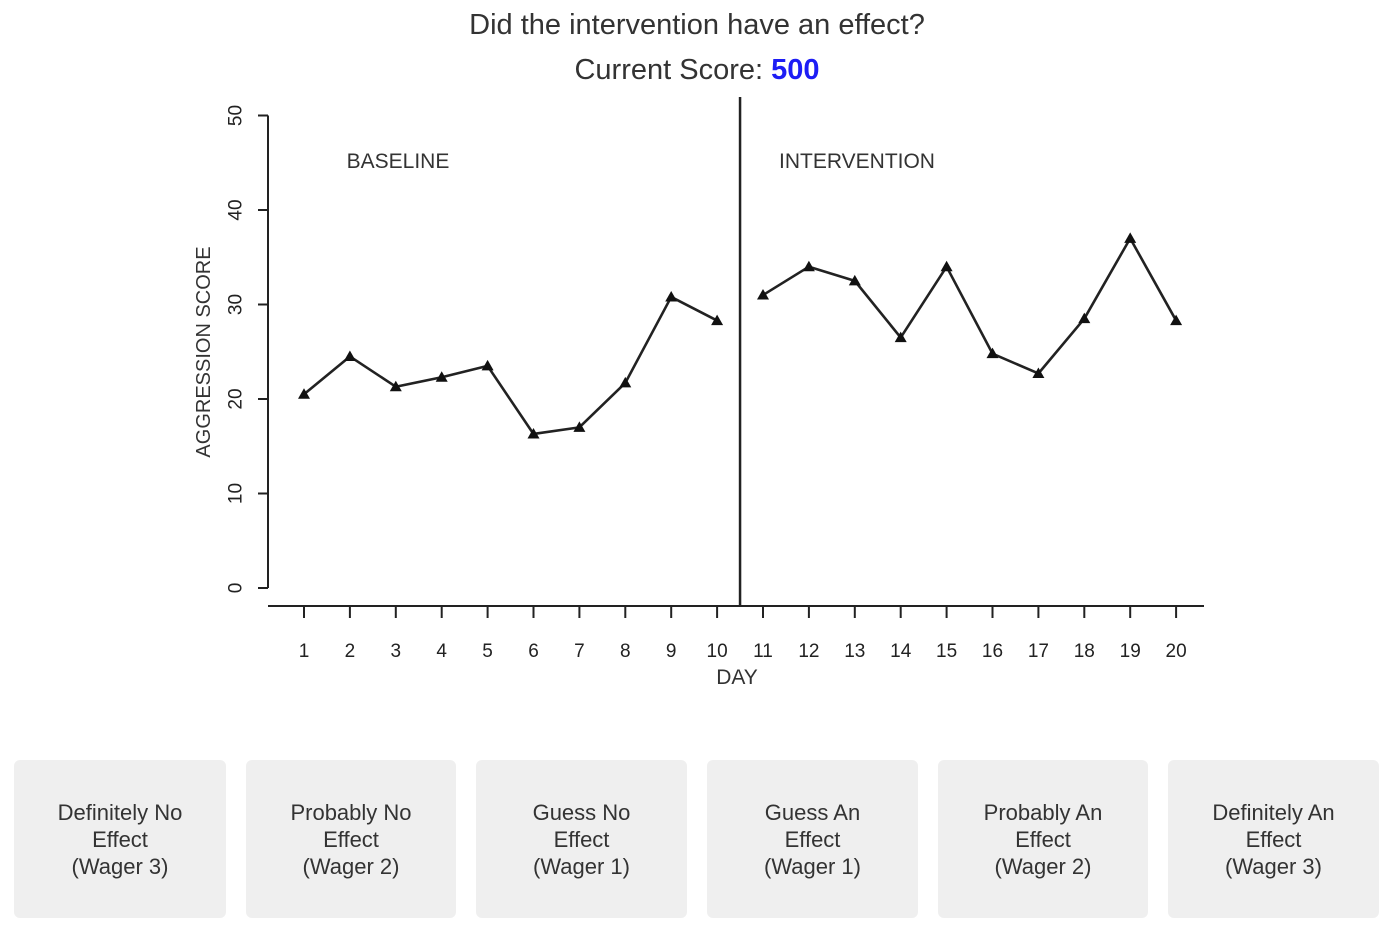  I want to click on option-label-line1: Definitely No, so click(120, 812).